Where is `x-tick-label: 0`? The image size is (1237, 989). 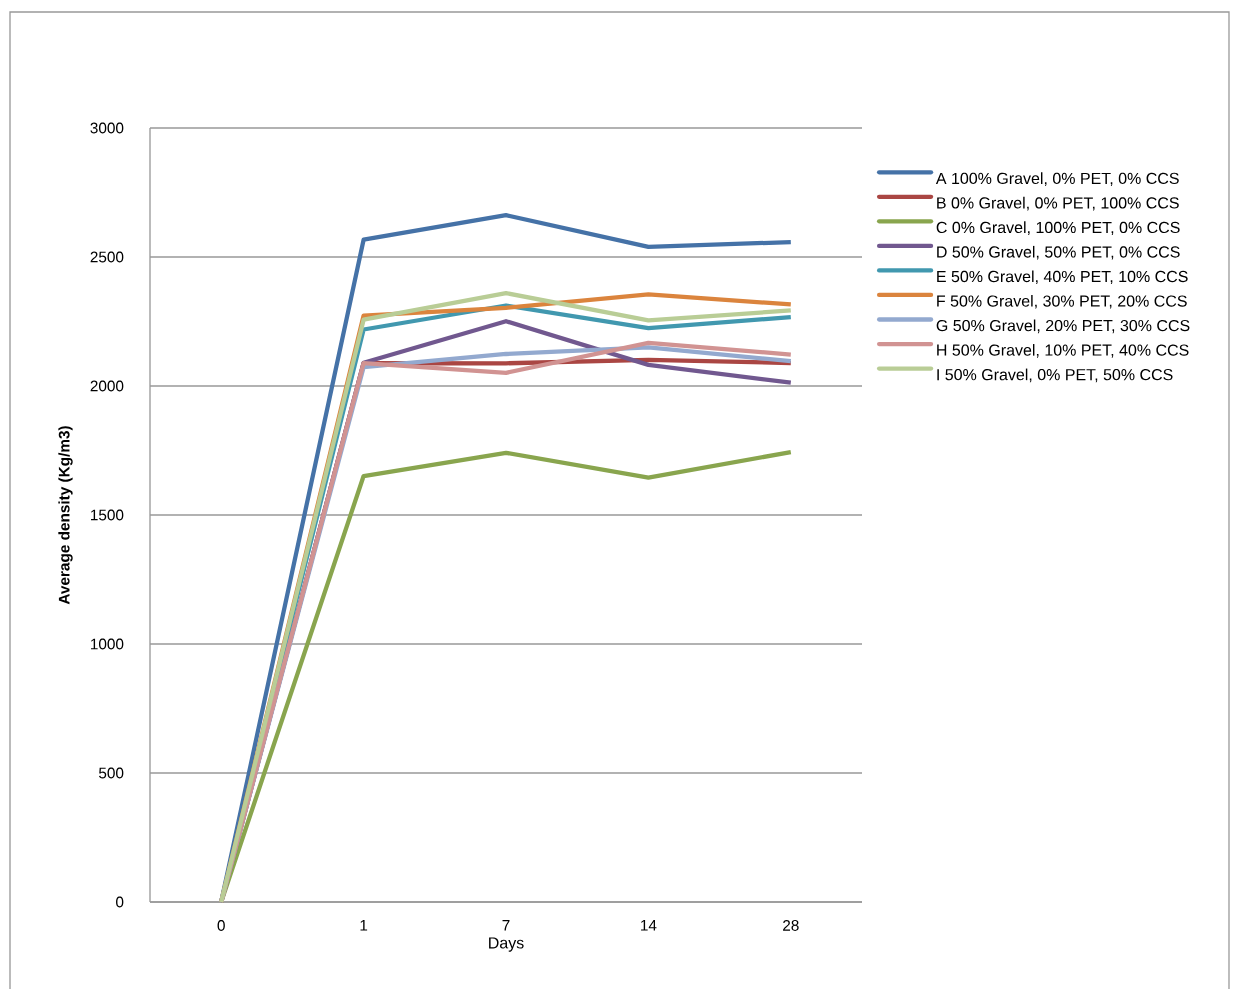
x-tick-label: 0 is located at coordinates (221, 925).